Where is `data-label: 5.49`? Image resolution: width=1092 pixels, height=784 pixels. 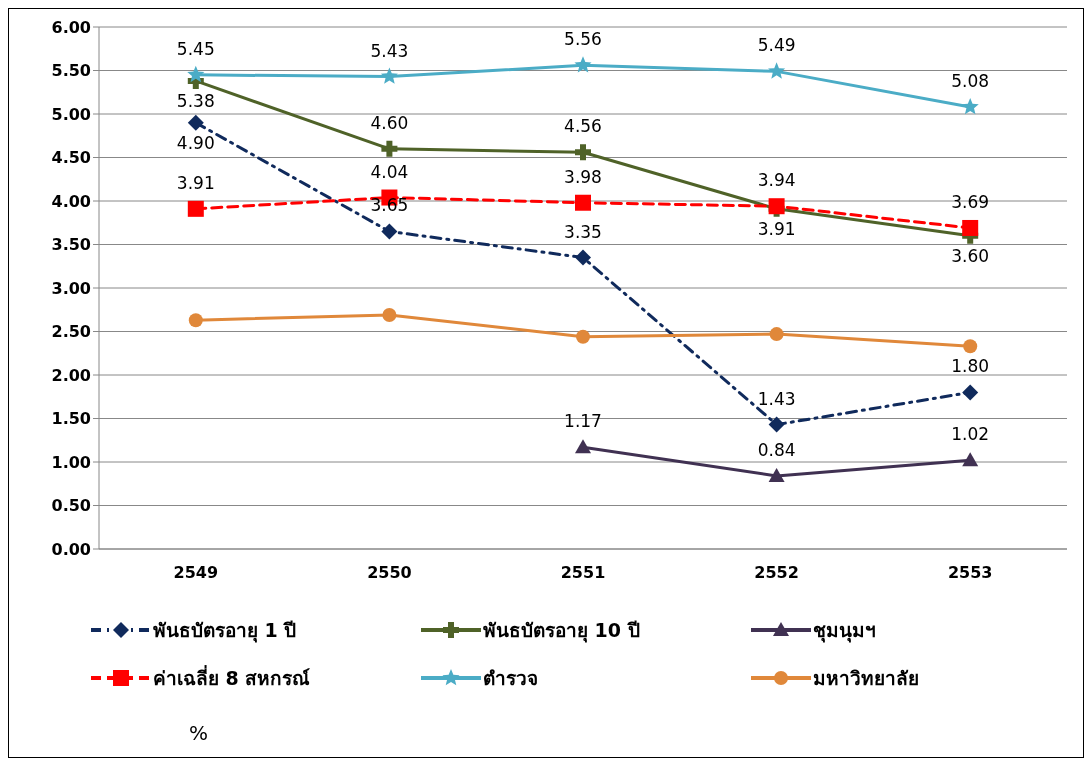 data-label: 5.49 is located at coordinates (776, 45).